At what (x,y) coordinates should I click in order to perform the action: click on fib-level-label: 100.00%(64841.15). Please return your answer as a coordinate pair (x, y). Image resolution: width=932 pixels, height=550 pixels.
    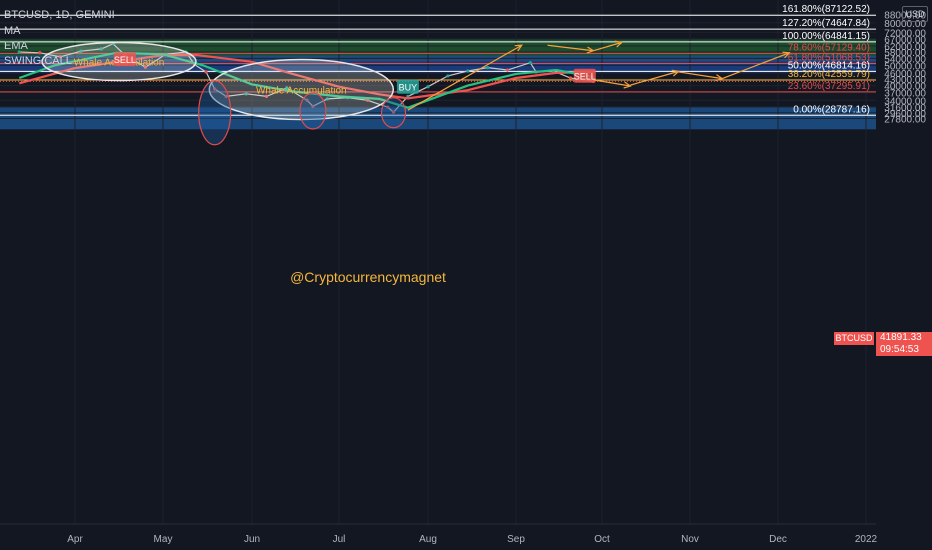
    Looking at the image, I should click on (826, 36).